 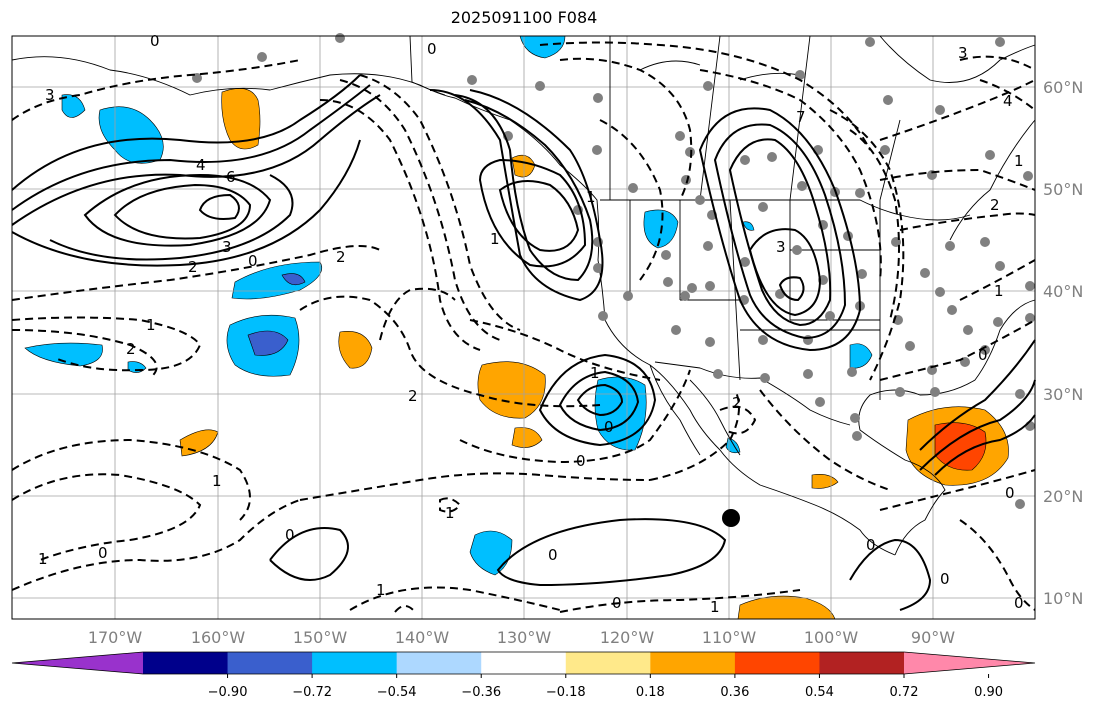 I want to click on shade-red-gulf, so click(x=960, y=446).